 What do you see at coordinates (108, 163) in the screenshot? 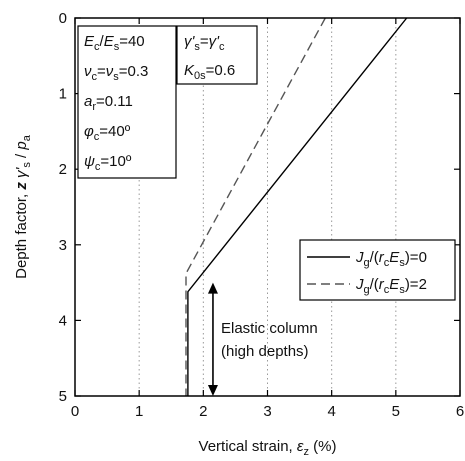
I see `parameter-line: ψc=10º` at bounding box center [108, 163].